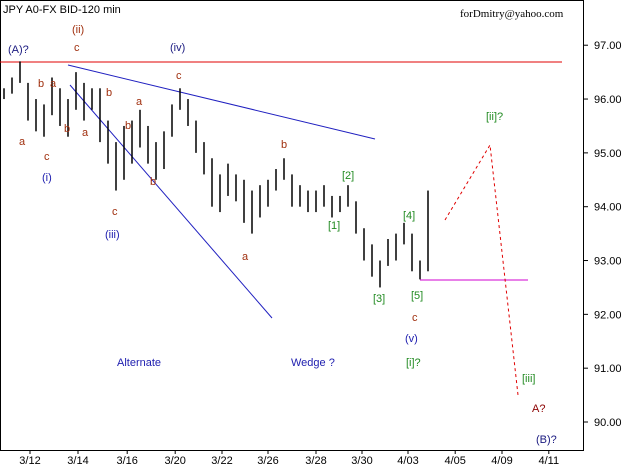 This screenshot has height=467, width=622. I want to click on x-tick-label: 4/03, so click(407, 461).